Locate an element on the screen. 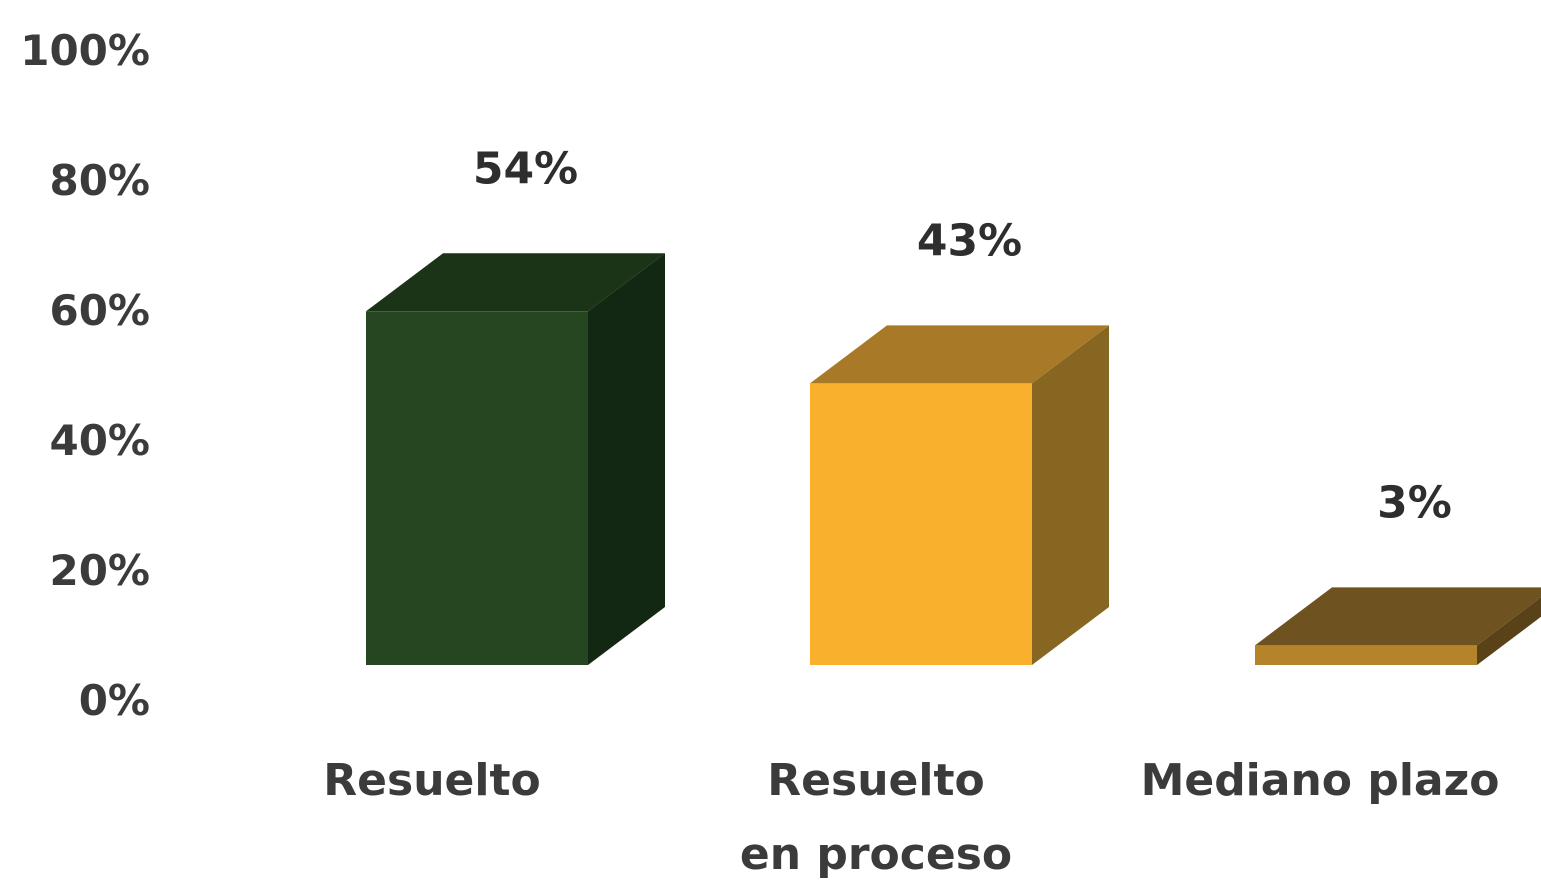 The height and width of the screenshot is (880, 1541). y-tick-label: 0% is located at coordinates (114, 700).